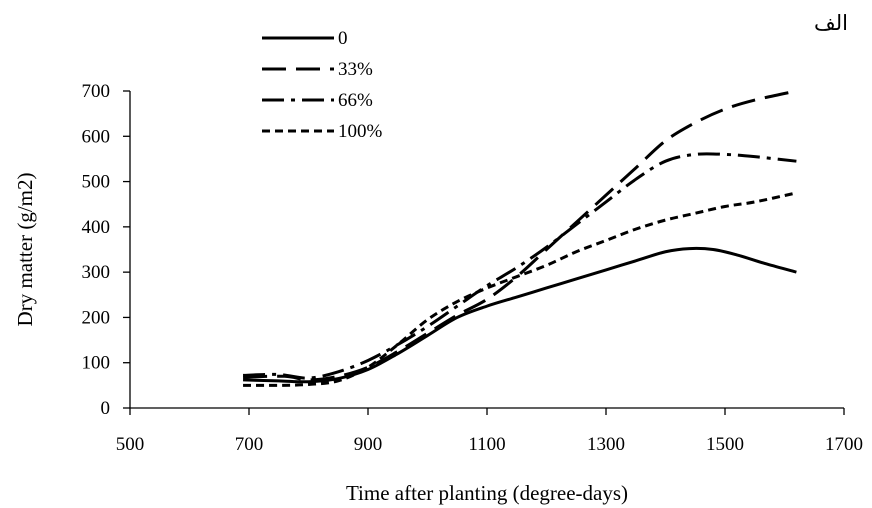 The image size is (872, 508). I want to click on x-tick-label: 1500, so click(725, 444).